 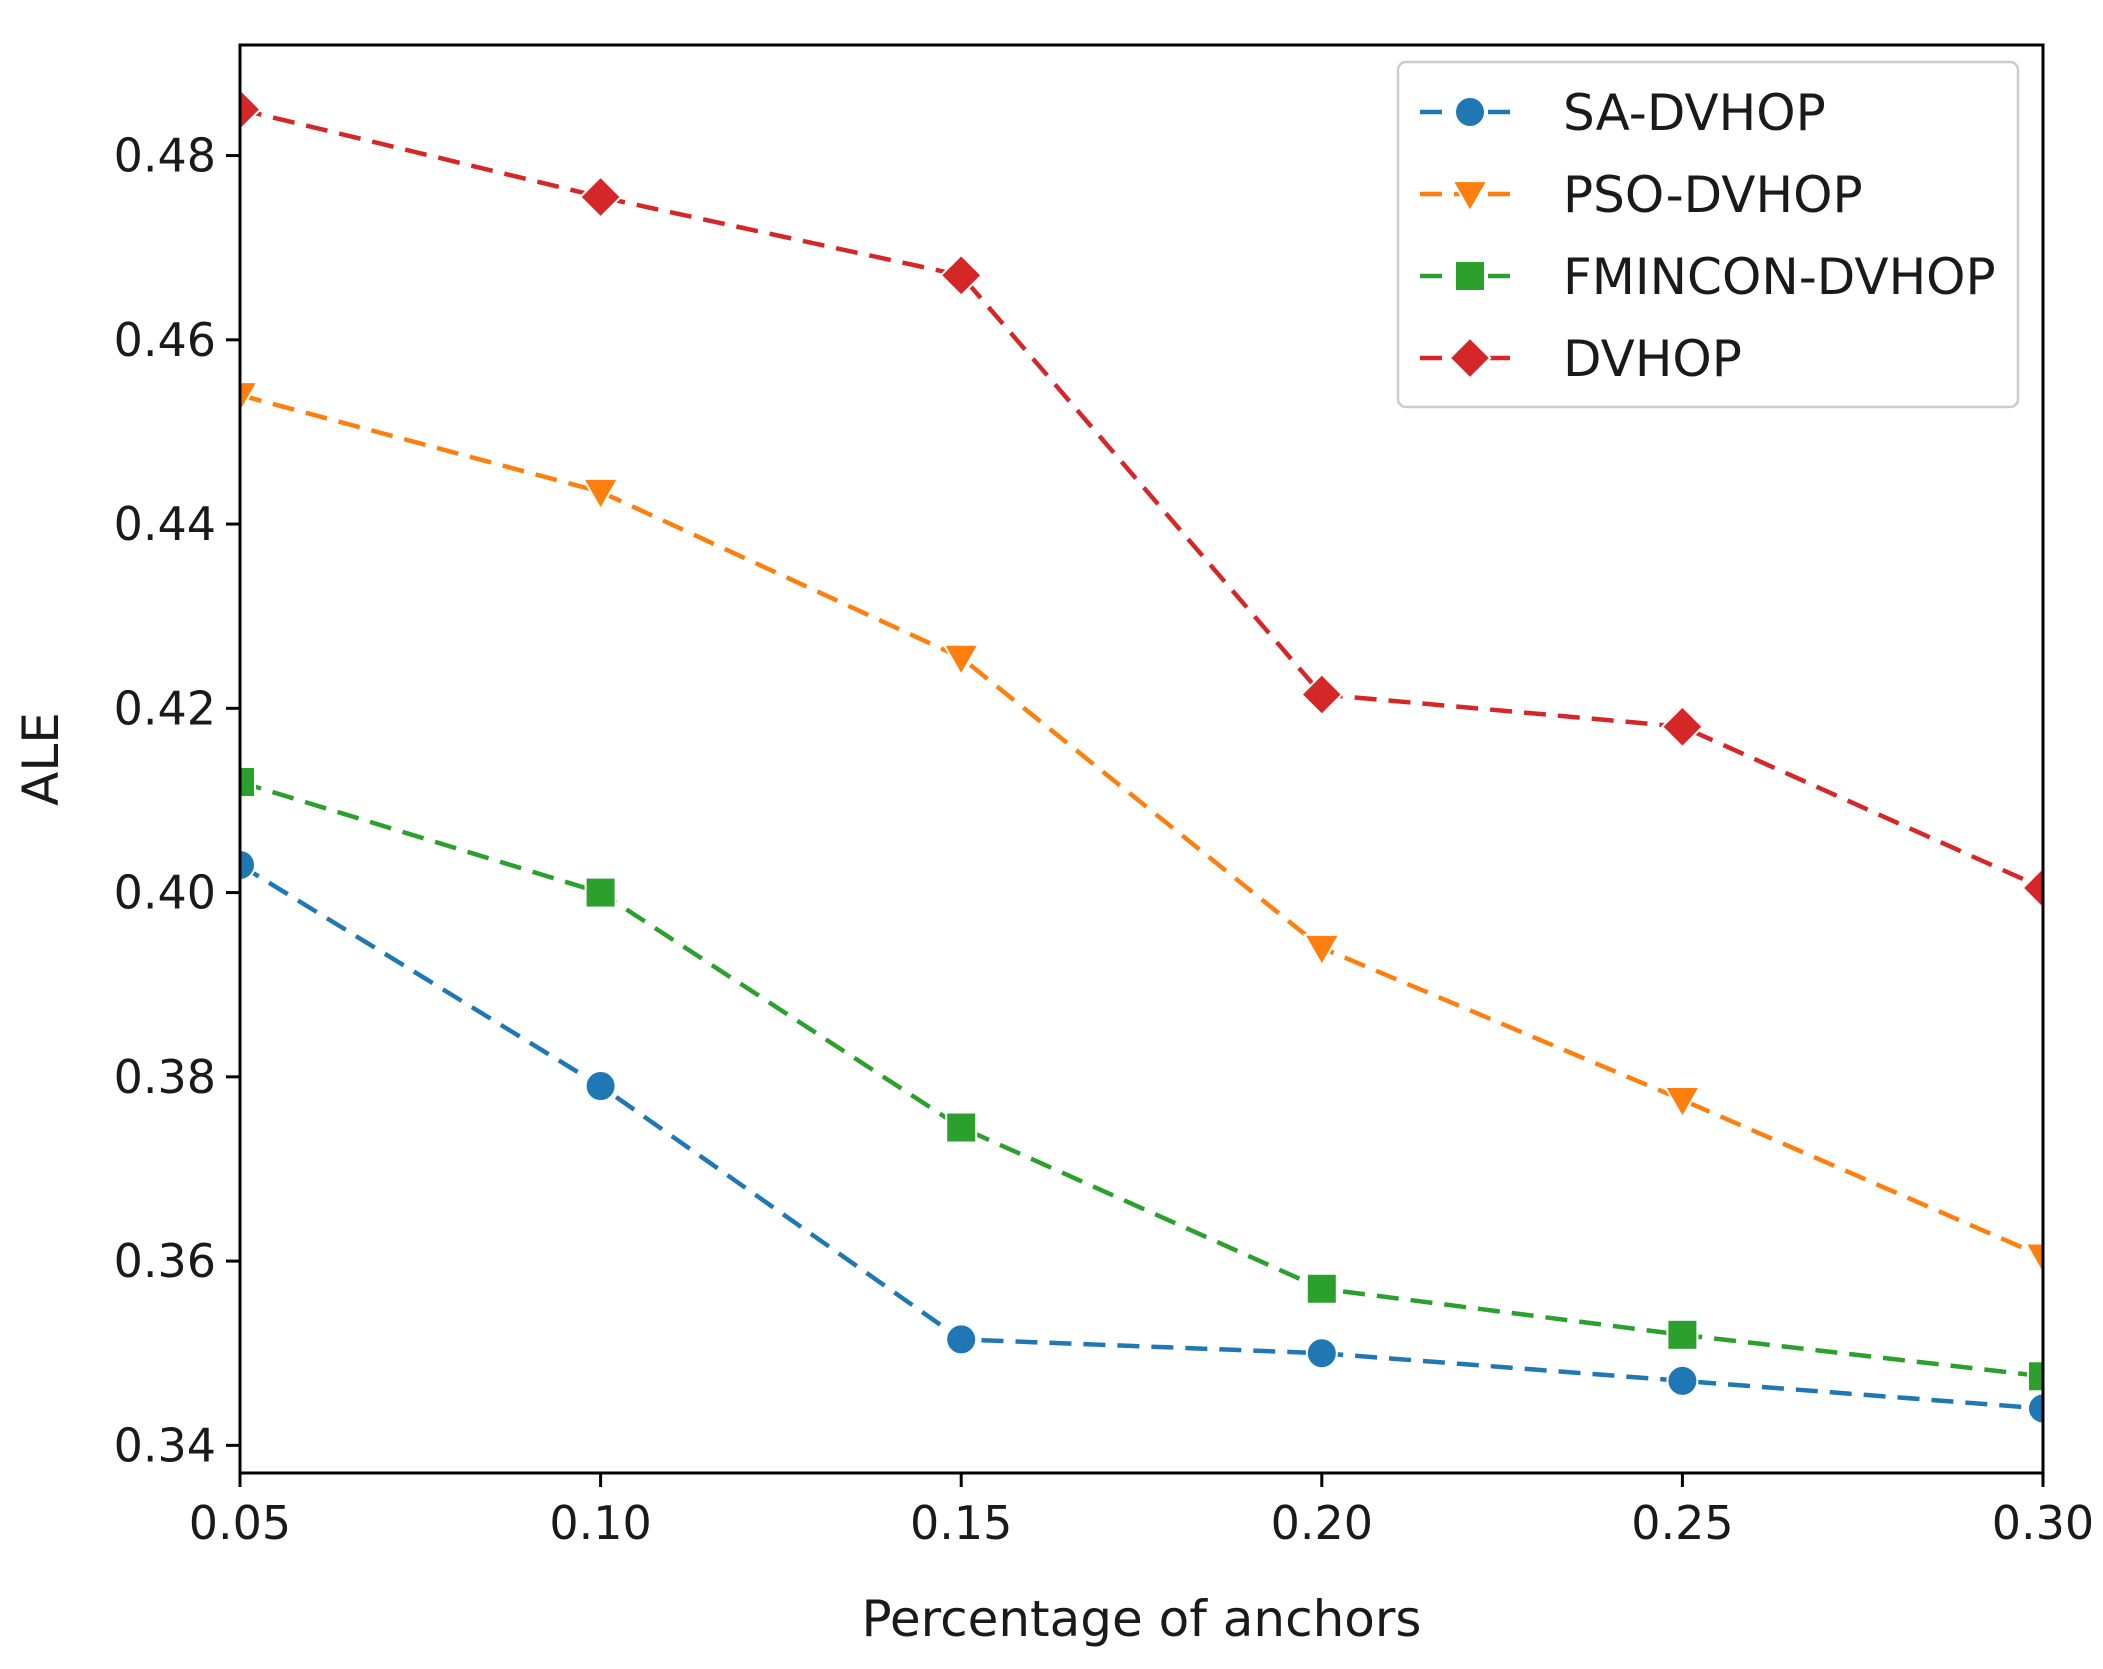 I want to click on x-tick-label: 0.10, so click(x=600, y=1523).